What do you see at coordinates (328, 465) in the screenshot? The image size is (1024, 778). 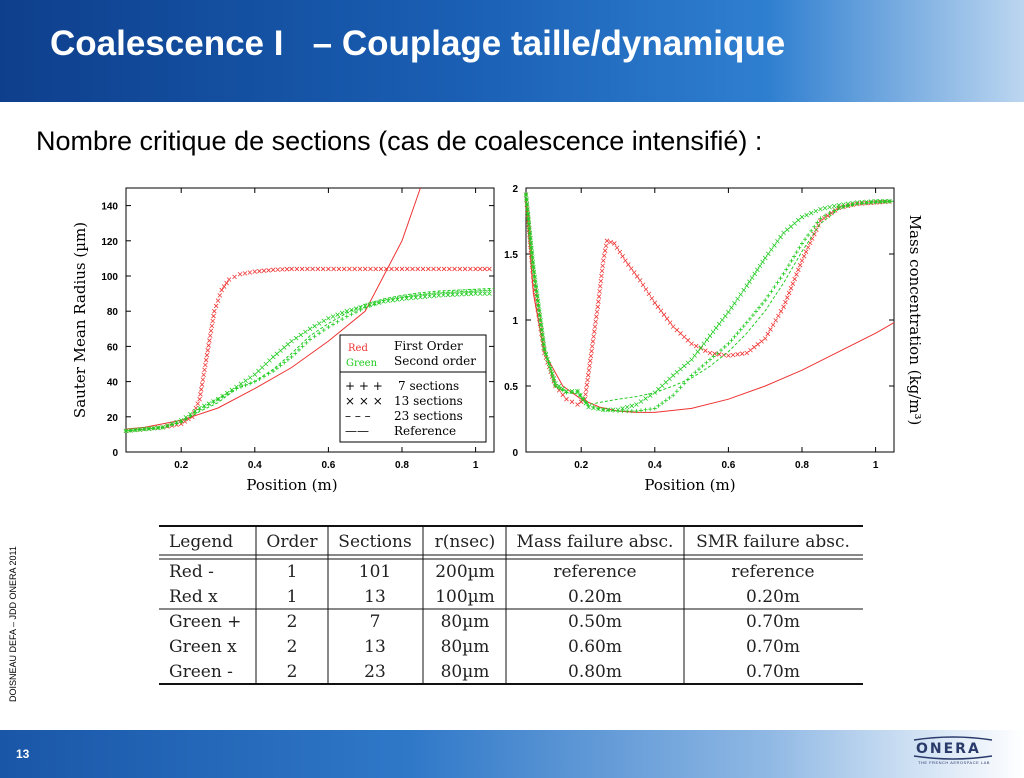 I see `x-tick-label: 0.6` at bounding box center [328, 465].